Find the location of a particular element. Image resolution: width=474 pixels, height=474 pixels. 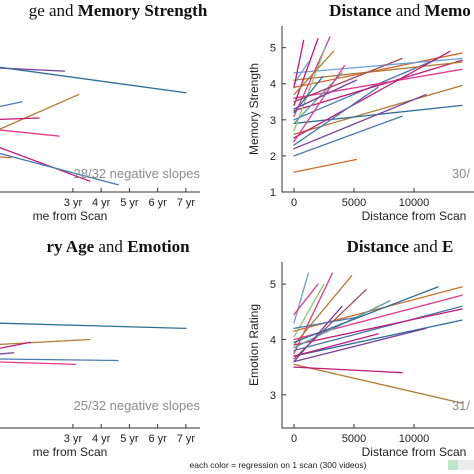

y-axis-label: Emotion Rating is located at coordinates (254, 345).